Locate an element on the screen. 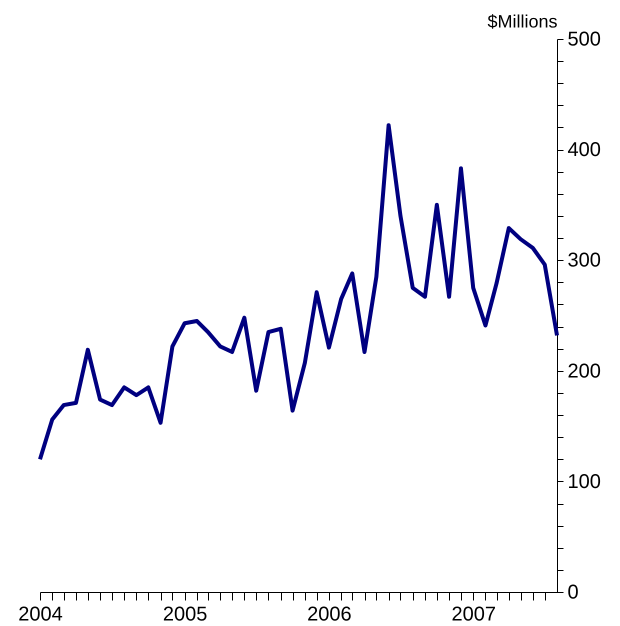 This screenshot has width=620, height=626. y-tick-label: 0 is located at coordinates (573, 593).